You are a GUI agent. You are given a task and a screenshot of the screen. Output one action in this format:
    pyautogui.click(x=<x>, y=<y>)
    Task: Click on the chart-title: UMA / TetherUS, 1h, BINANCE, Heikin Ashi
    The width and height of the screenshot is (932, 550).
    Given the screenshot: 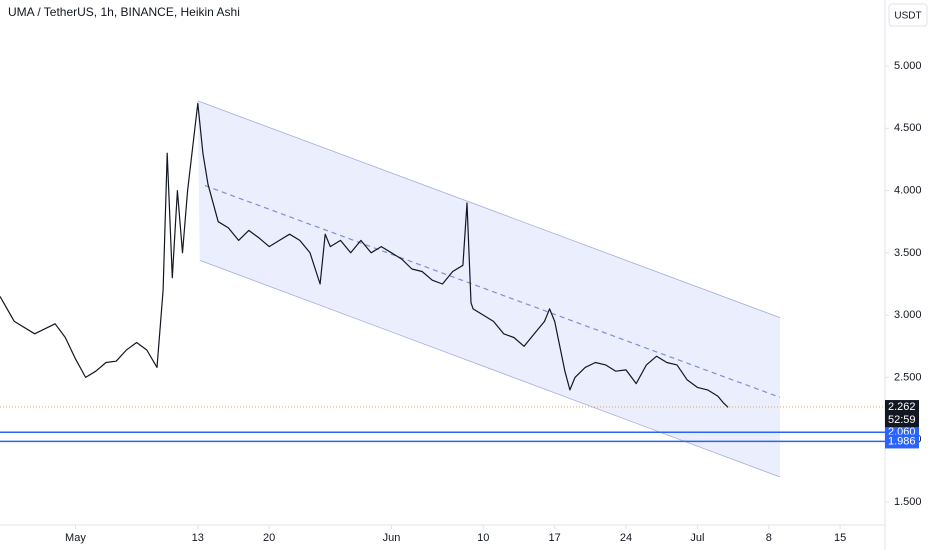 What is the action you would take?
    pyautogui.click(x=124, y=12)
    